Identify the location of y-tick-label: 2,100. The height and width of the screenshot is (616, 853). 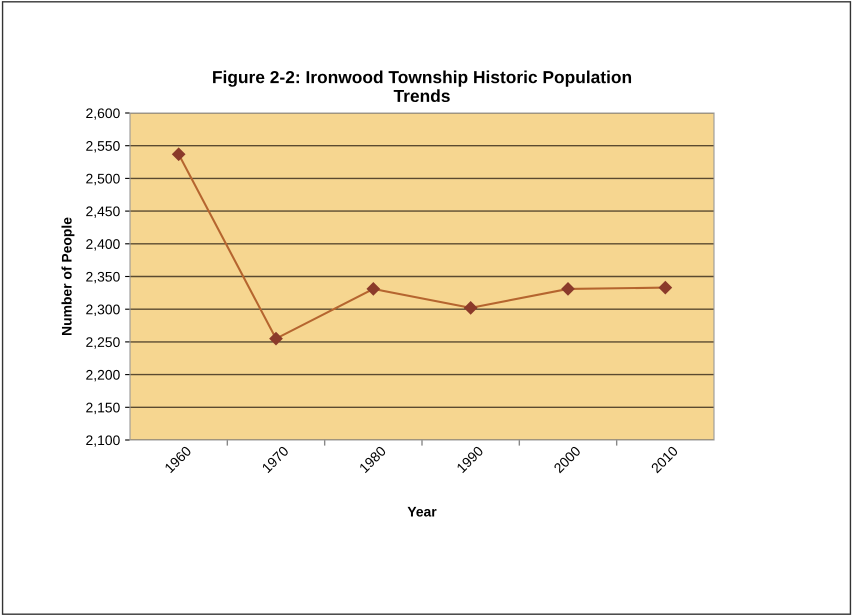
(103, 441).